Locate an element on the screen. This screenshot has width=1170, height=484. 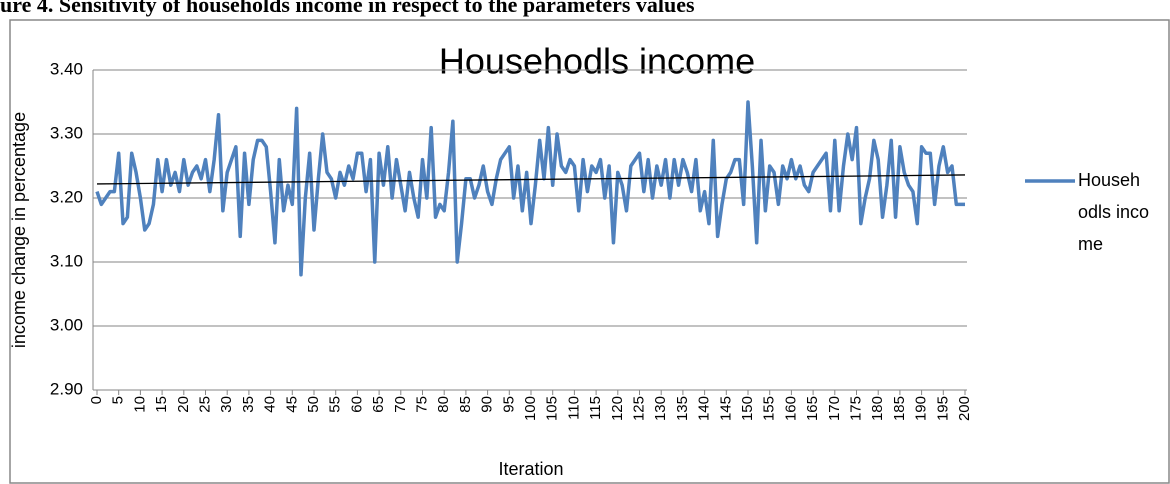
y-axis-label: income change in percentage is located at coordinates (19, 230).